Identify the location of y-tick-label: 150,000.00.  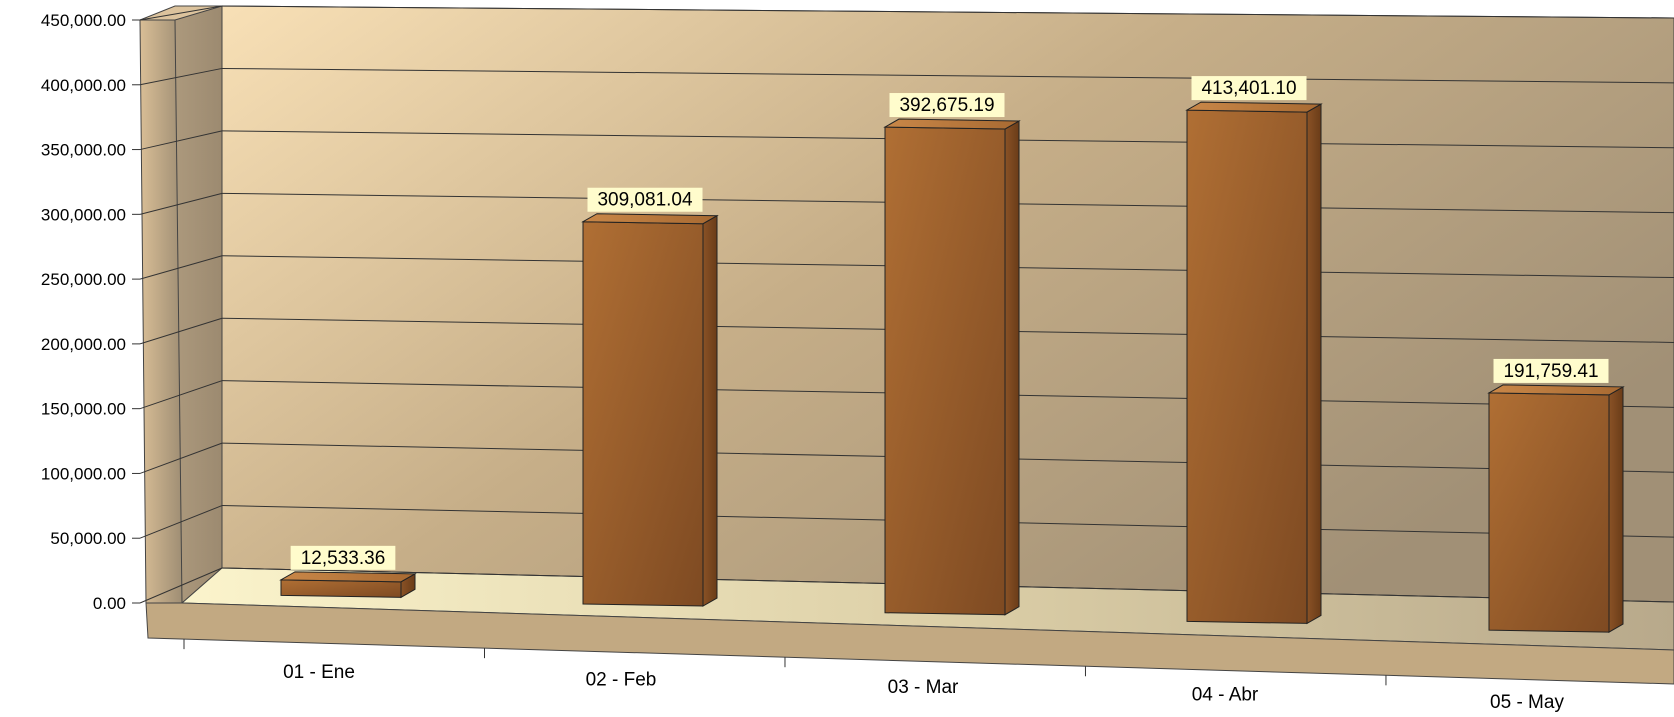
(83, 409).